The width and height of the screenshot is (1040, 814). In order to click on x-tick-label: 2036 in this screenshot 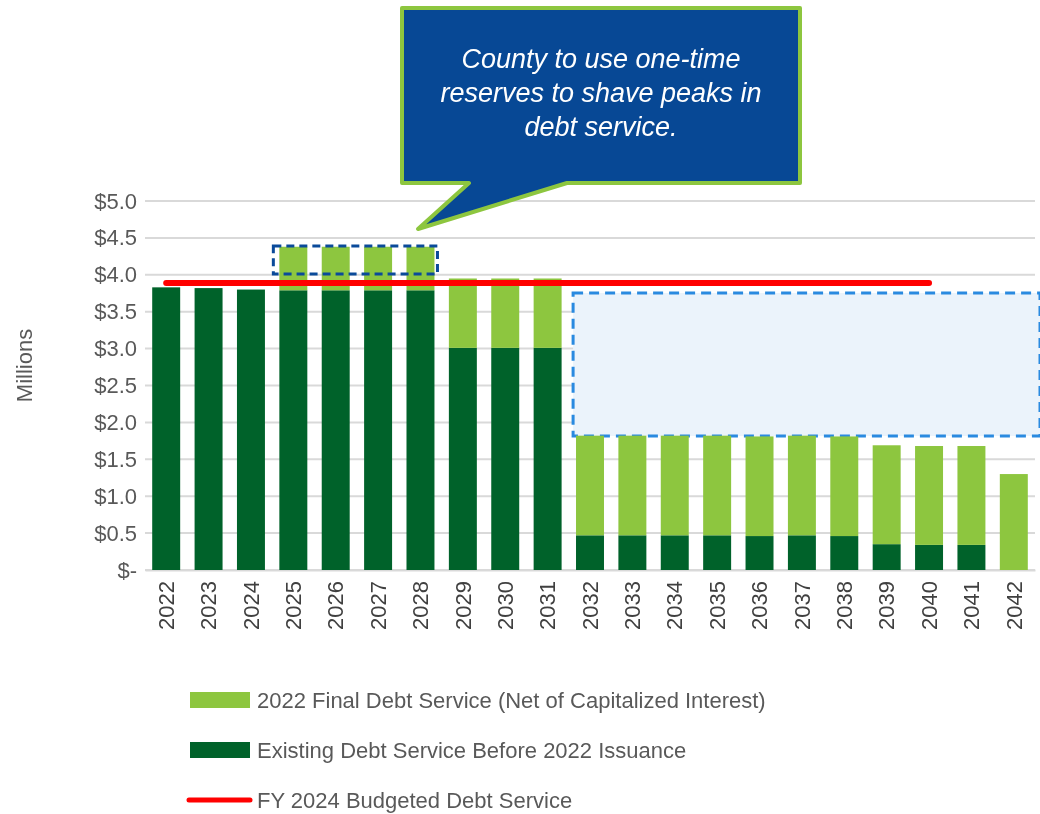, I will do `click(760, 605)`.